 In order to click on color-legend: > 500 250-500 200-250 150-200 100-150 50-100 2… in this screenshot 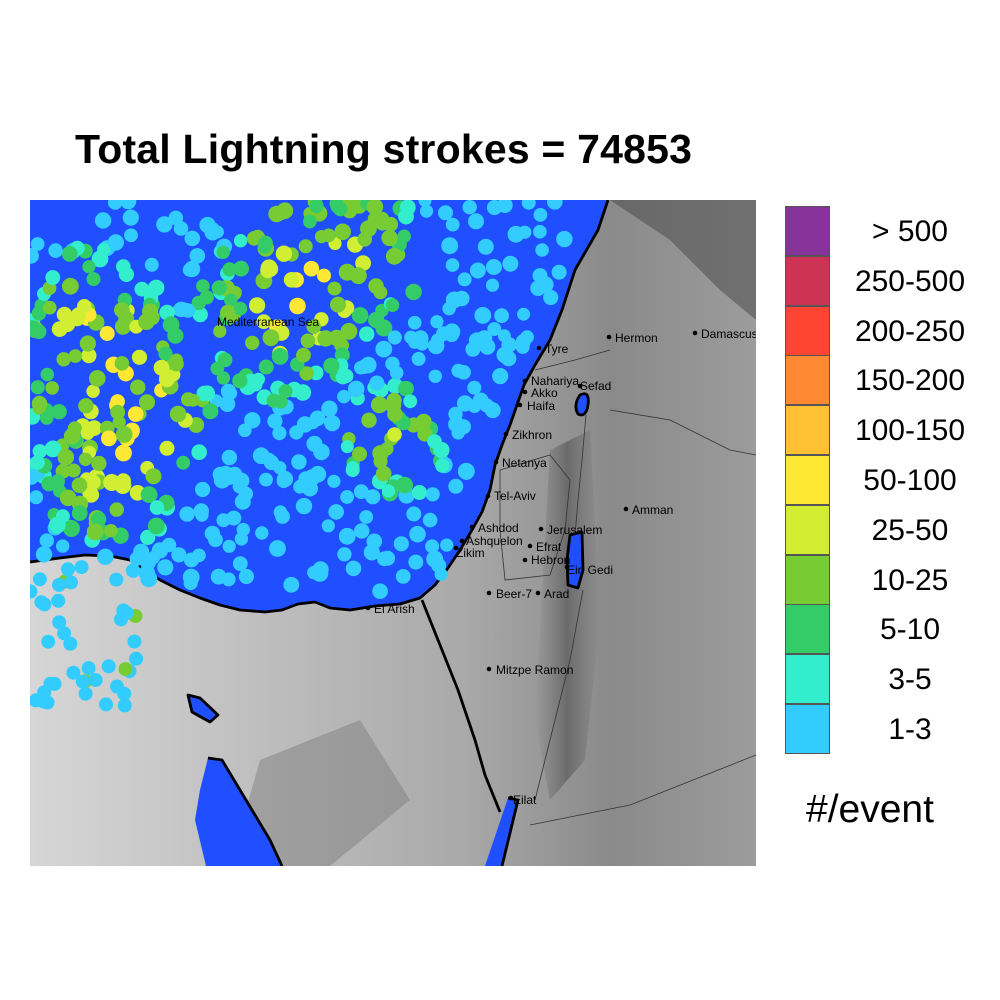, I will do `click(885, 486)`.